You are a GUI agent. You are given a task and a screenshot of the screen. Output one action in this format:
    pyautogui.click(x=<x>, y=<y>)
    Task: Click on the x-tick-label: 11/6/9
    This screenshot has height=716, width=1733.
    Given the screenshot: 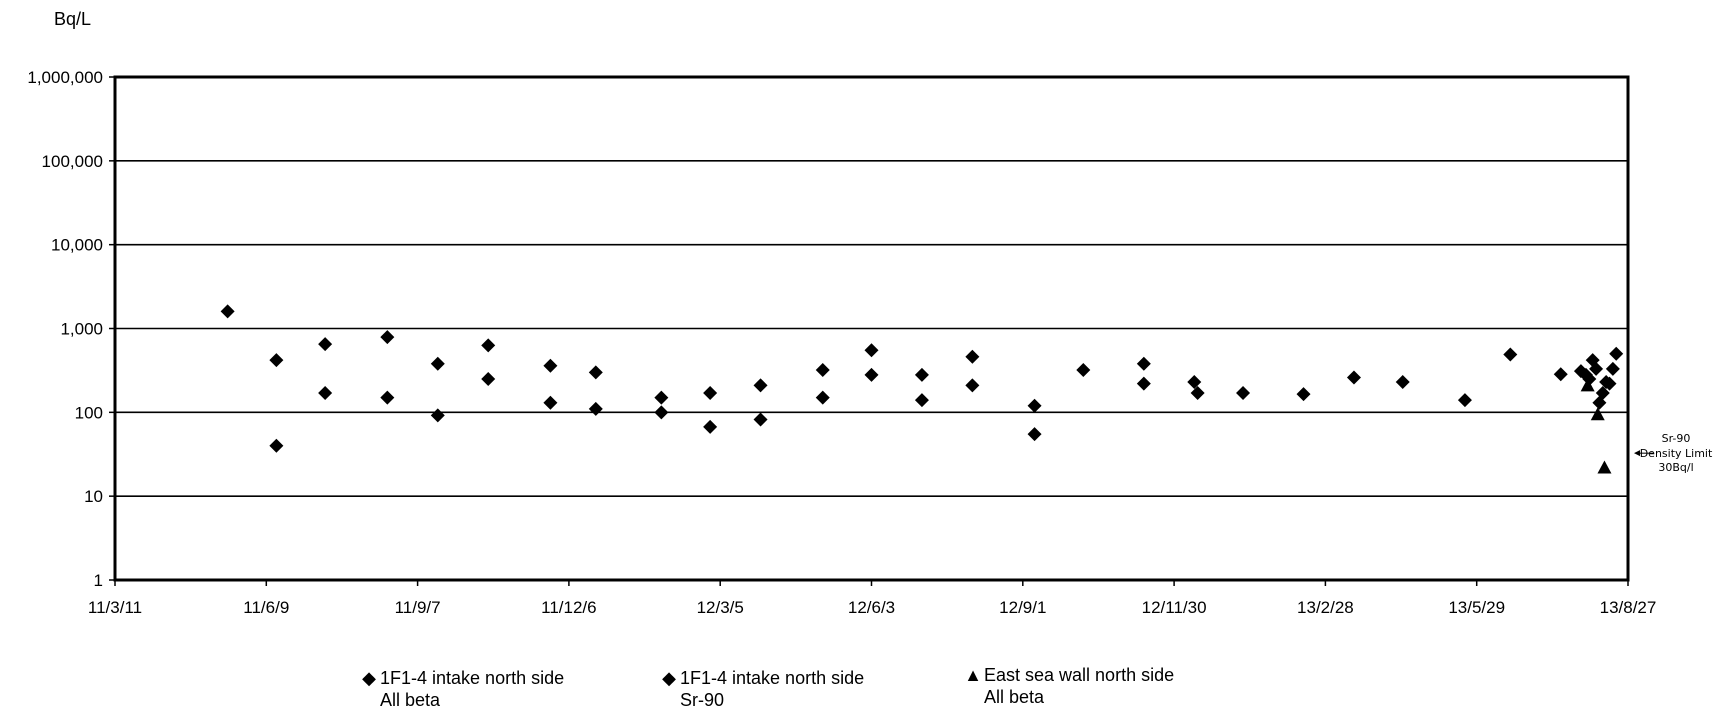 What is the action you would take?
    pyautogui.click(x=266, y=607)
    